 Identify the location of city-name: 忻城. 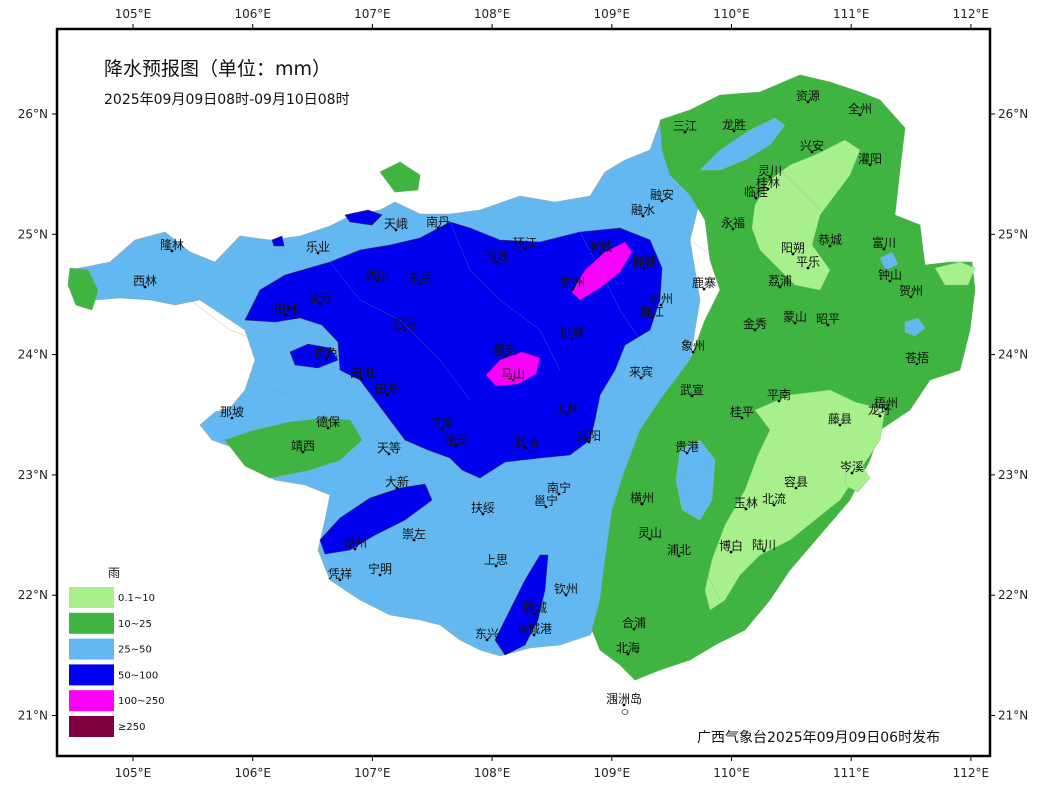
(572, 333).